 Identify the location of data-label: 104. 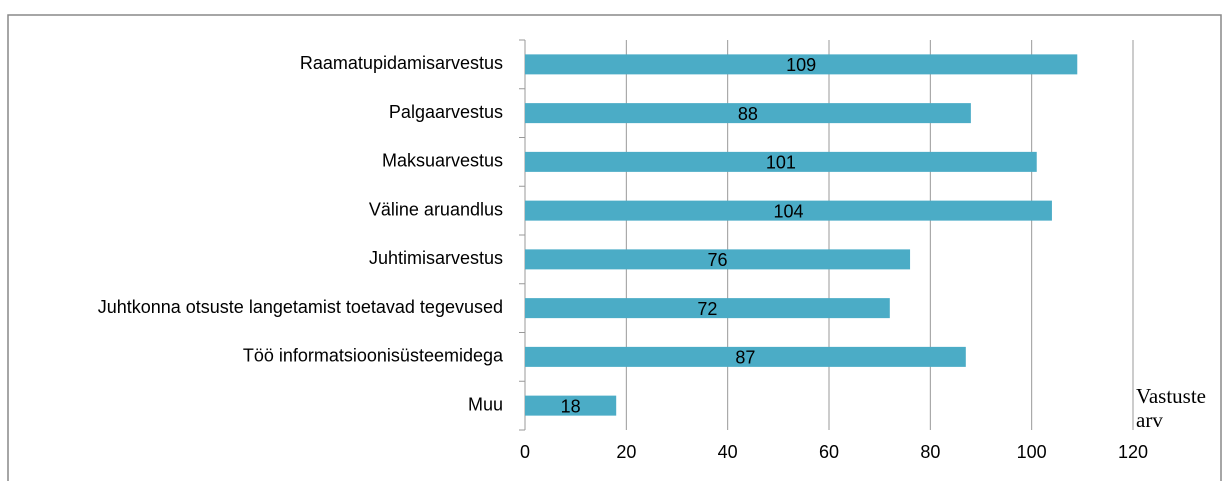
(788, 211).